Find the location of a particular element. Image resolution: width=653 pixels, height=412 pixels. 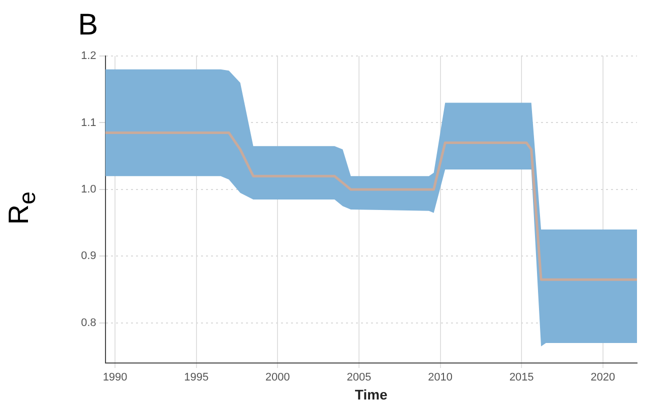

y-tick-label: 0.8 is located at coordinates (88, 322).